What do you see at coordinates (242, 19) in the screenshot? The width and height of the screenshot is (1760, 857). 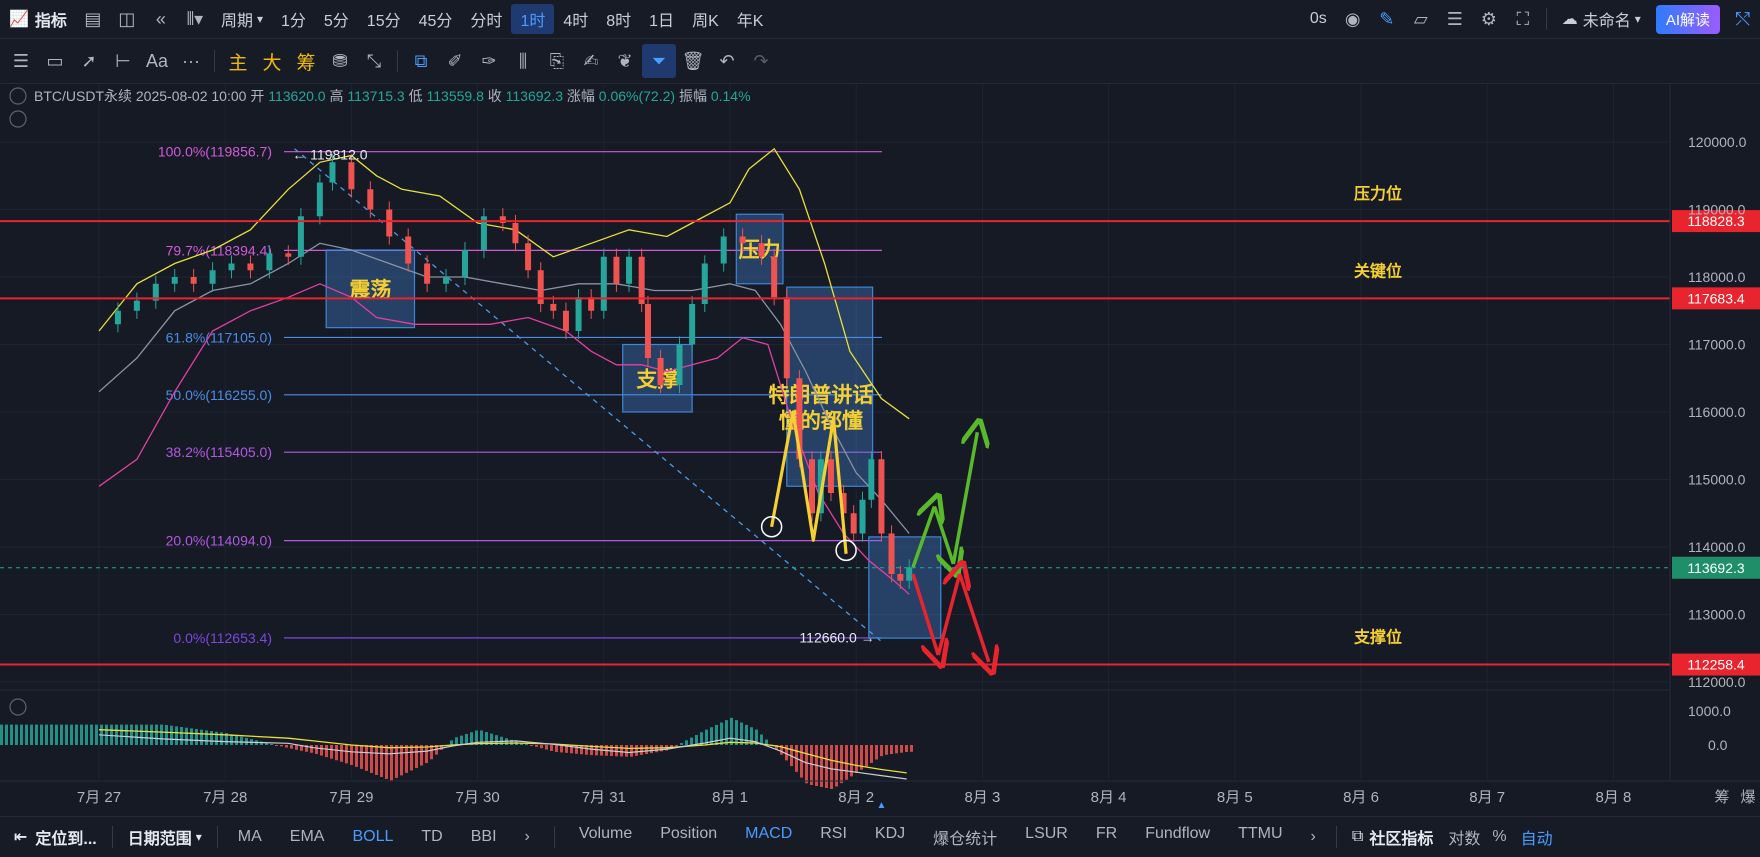 I see `period-dropdown: 周期 ▾` at bounding box center [242, 19].